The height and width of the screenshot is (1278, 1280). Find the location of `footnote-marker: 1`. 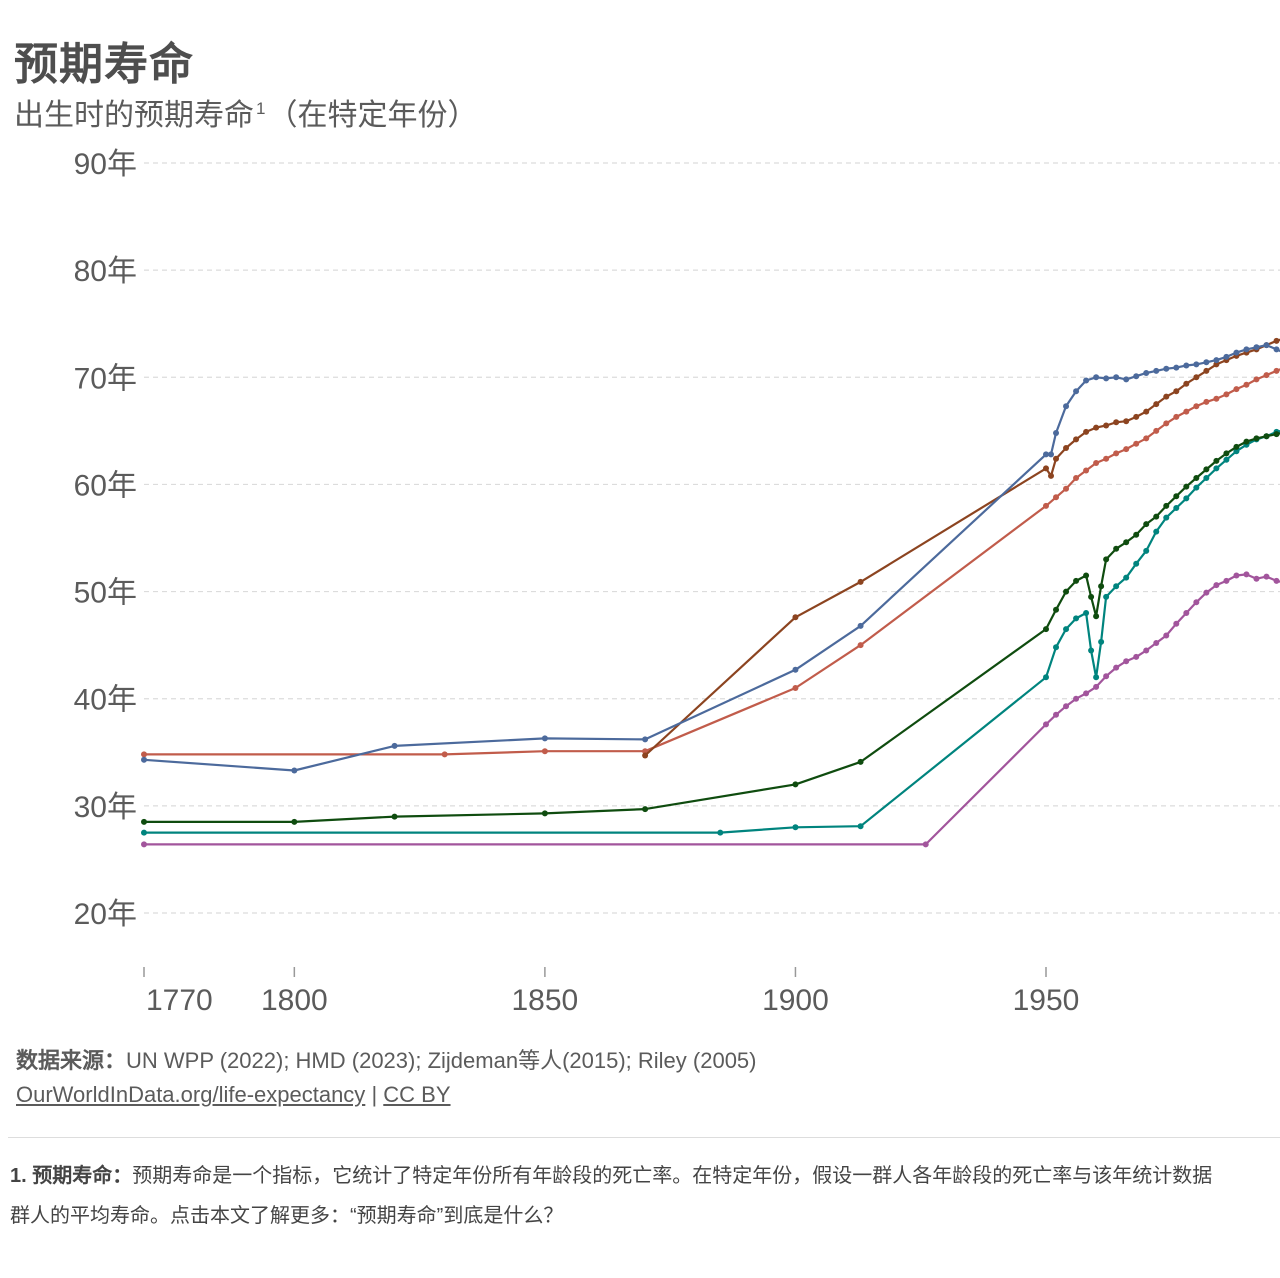

footnote-marker: 1 is located at coordinates (261, 108).